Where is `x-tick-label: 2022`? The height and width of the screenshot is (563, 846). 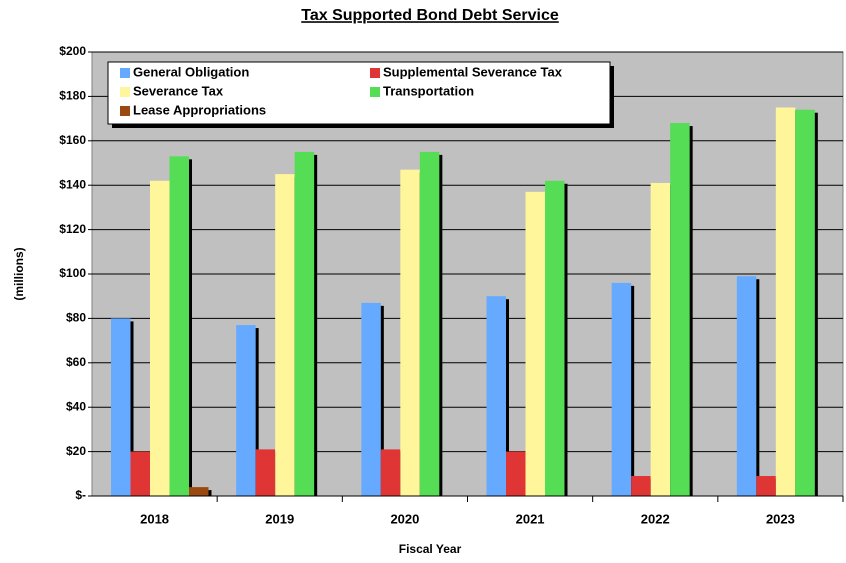
x-tick-label: 2022 is located at coordinates (655, 518).